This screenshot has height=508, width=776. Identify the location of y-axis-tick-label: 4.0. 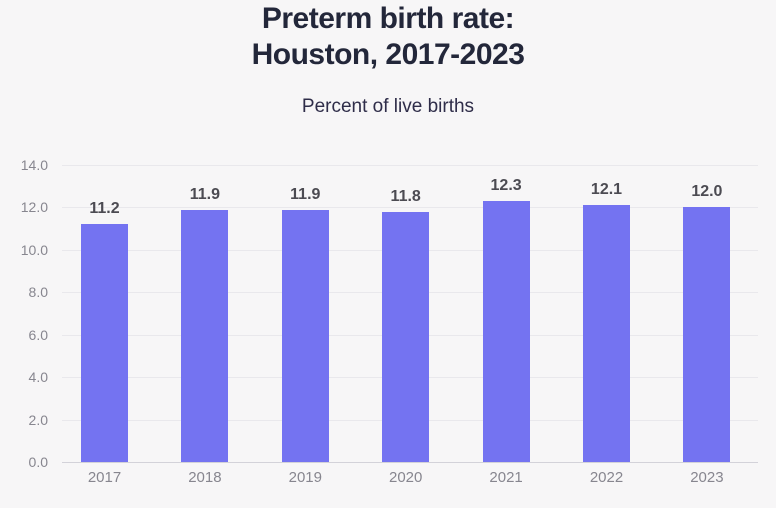
(38, 377).